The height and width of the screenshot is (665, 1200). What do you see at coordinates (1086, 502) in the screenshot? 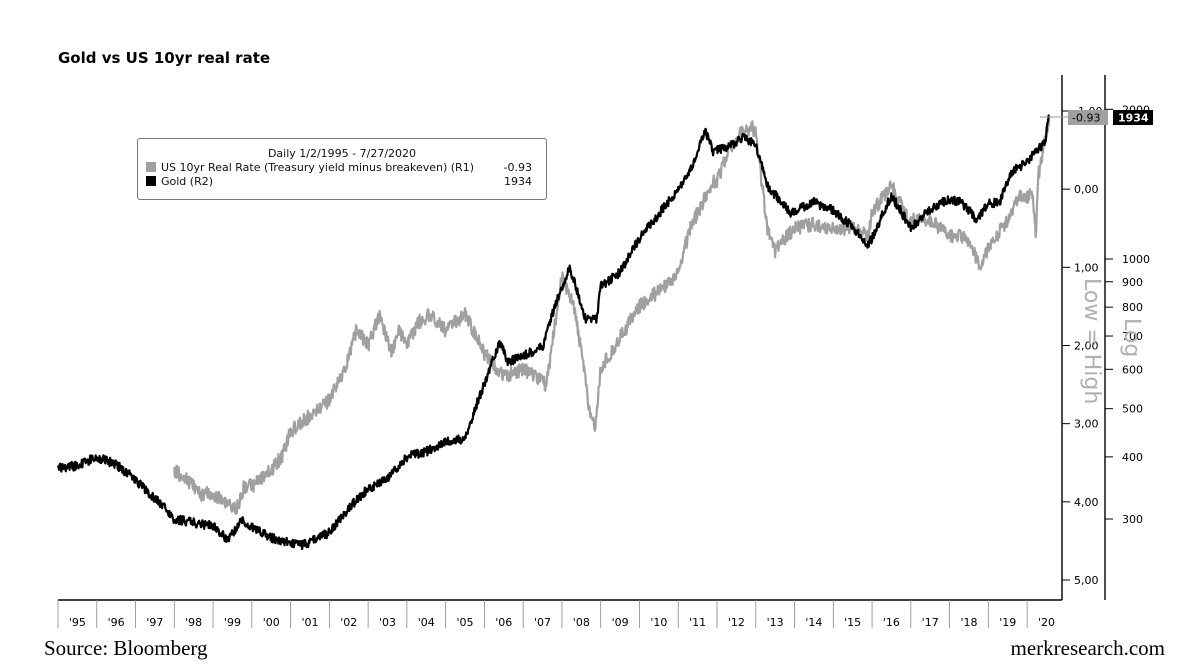
I see `r1-tick-label: 4,00` at bounding box center [1086, 502].